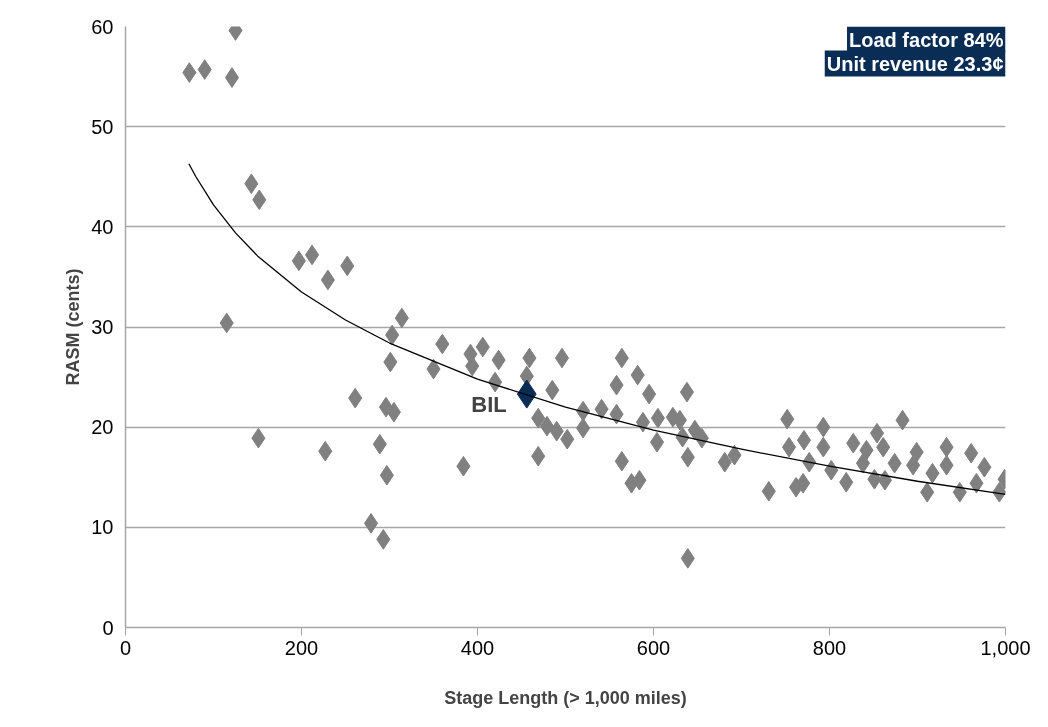  Describe the element at coordinates (73, 327) in the screenshot. I see `y-axis-title: RASM (cents)` at that location.